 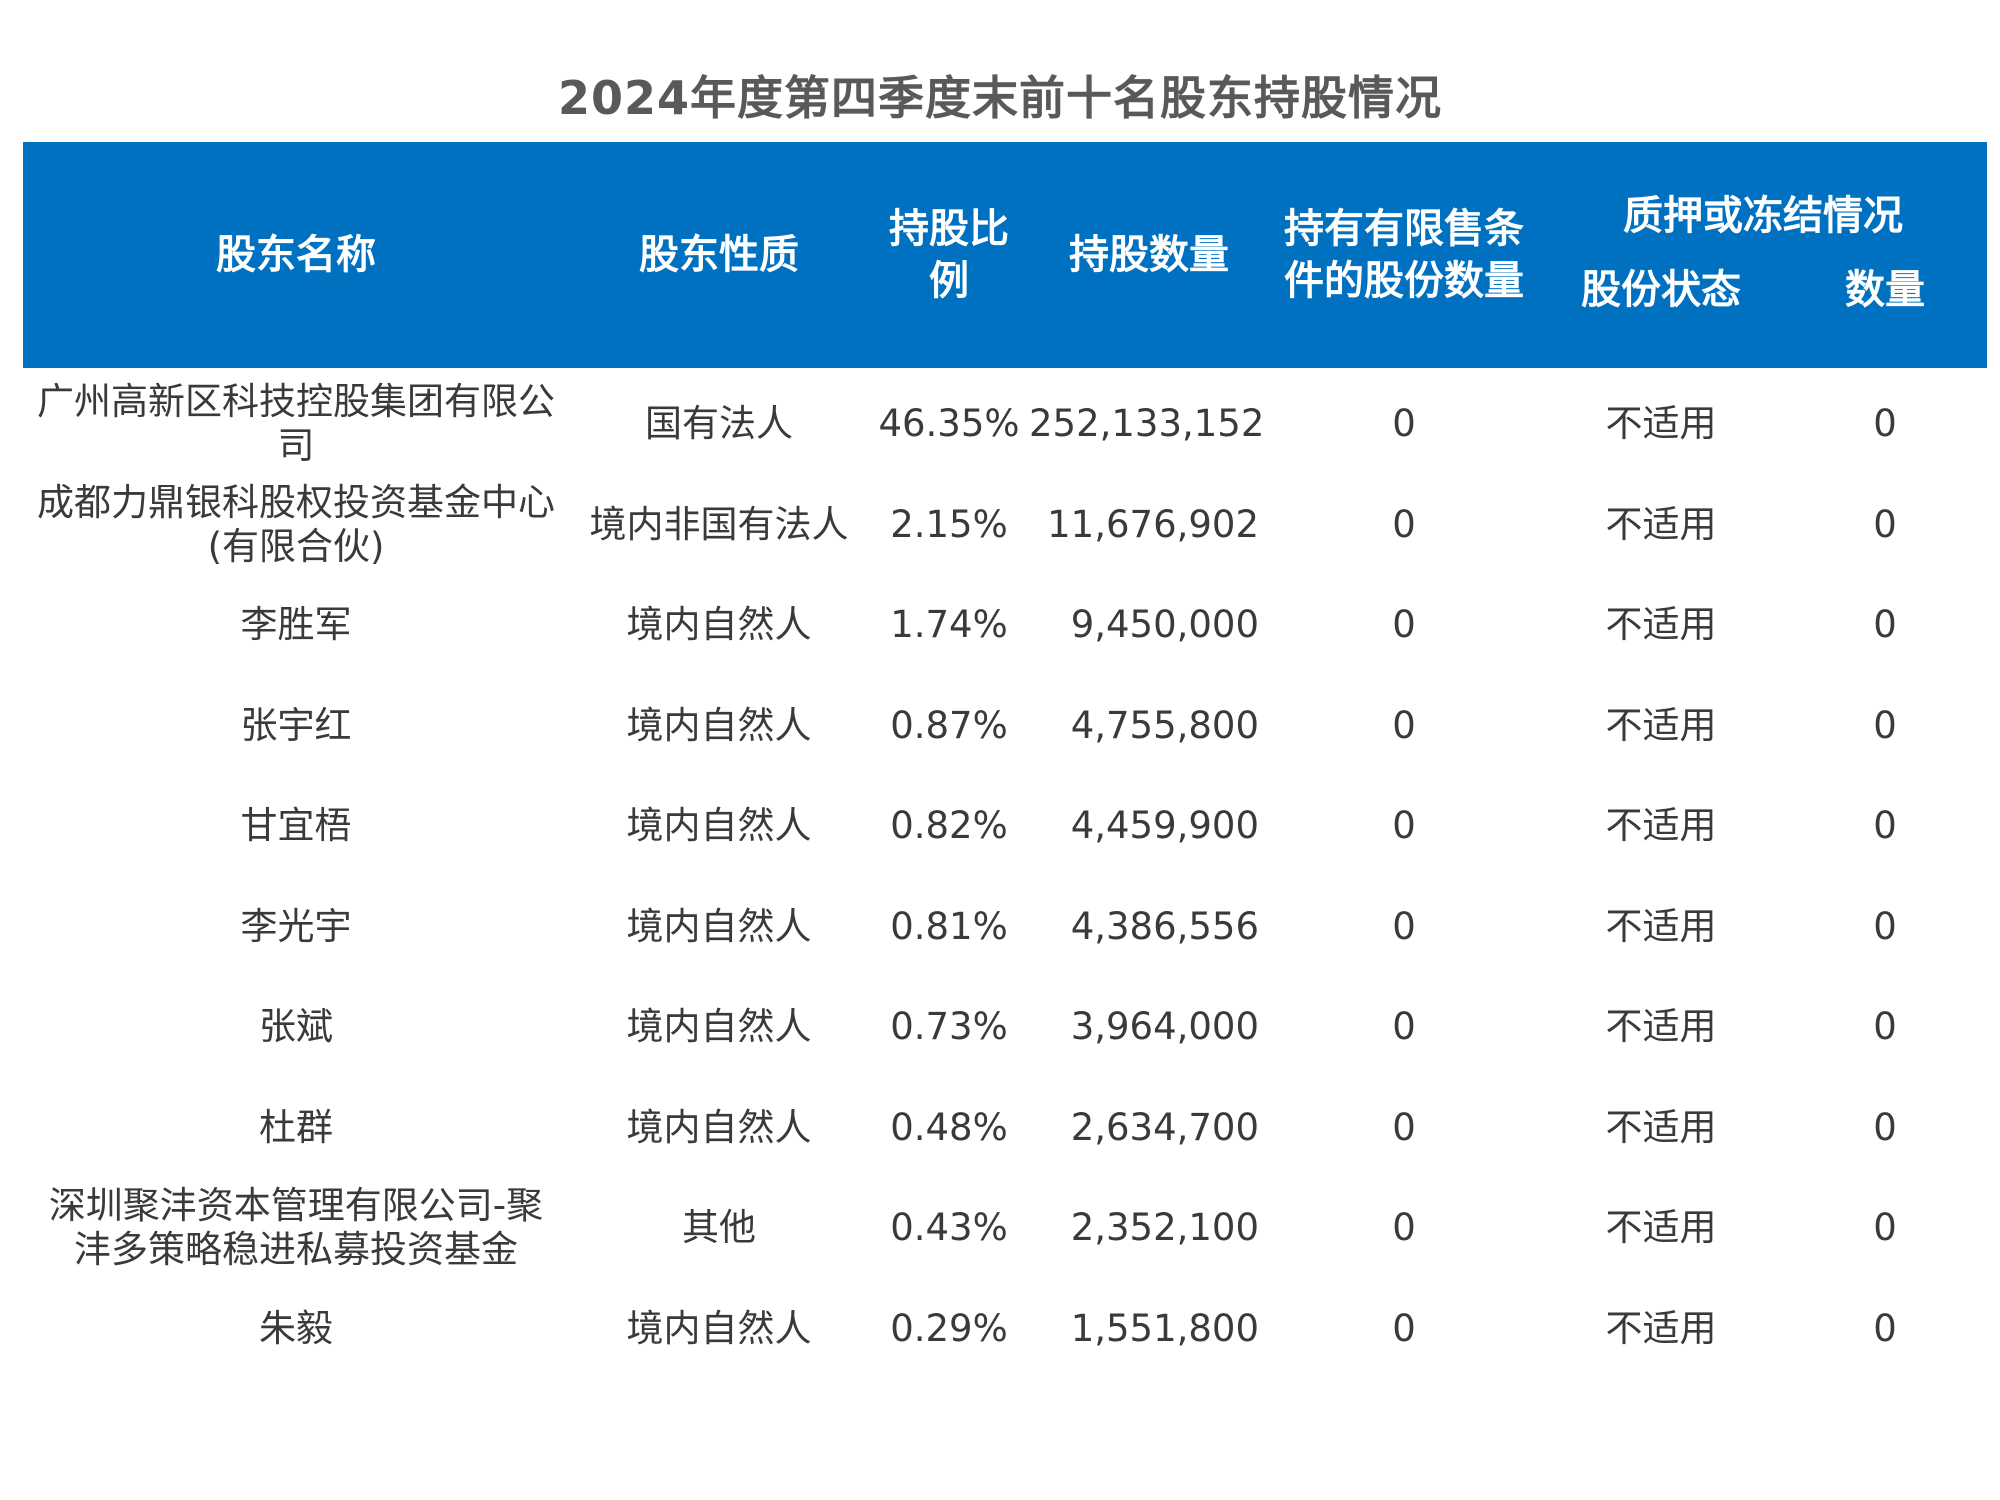 What do you see at coordinates (719, 255) in the screenshot?
I see `header-shareholder-nature: 股东性质` at bounding box center [719, 255].